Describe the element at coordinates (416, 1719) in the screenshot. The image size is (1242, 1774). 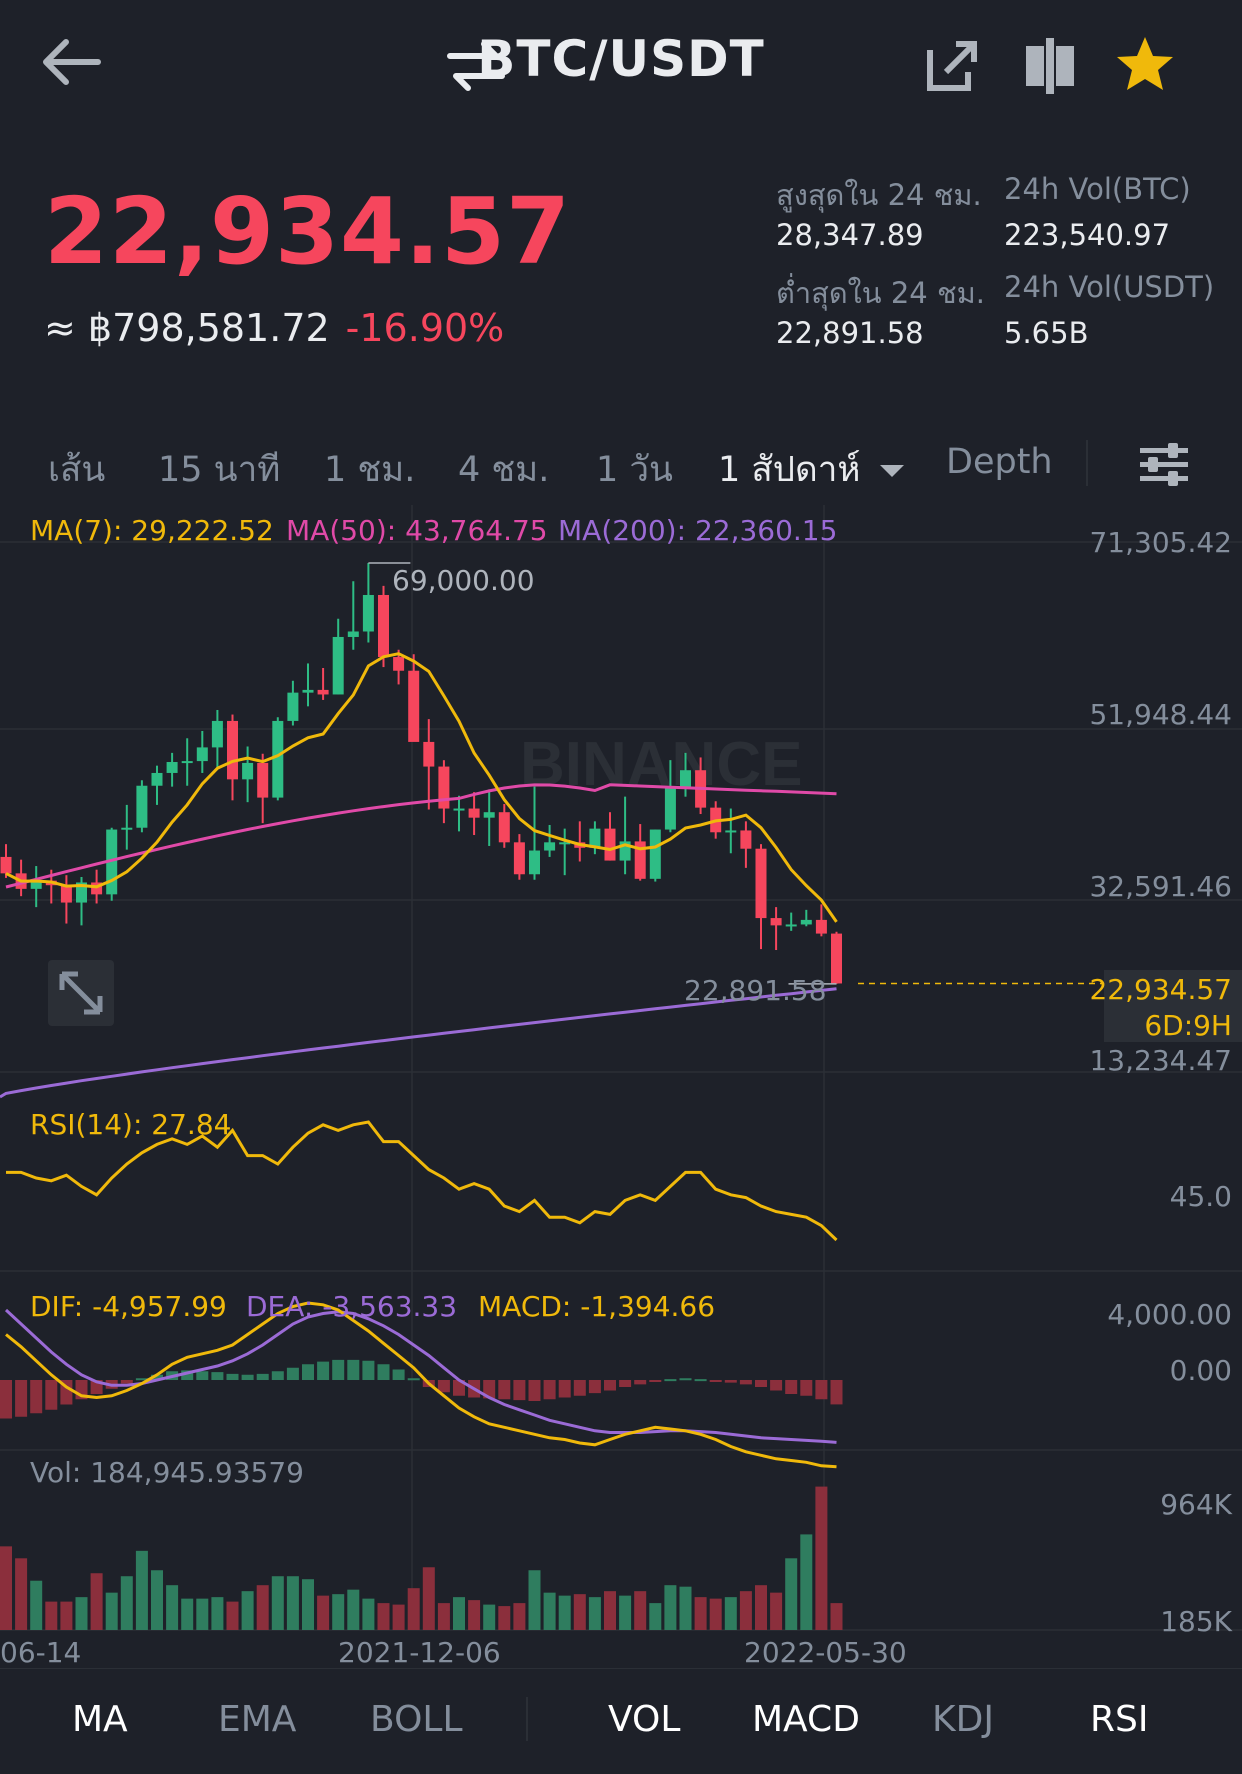
I see `indicator-boll: BOLL` at that location.